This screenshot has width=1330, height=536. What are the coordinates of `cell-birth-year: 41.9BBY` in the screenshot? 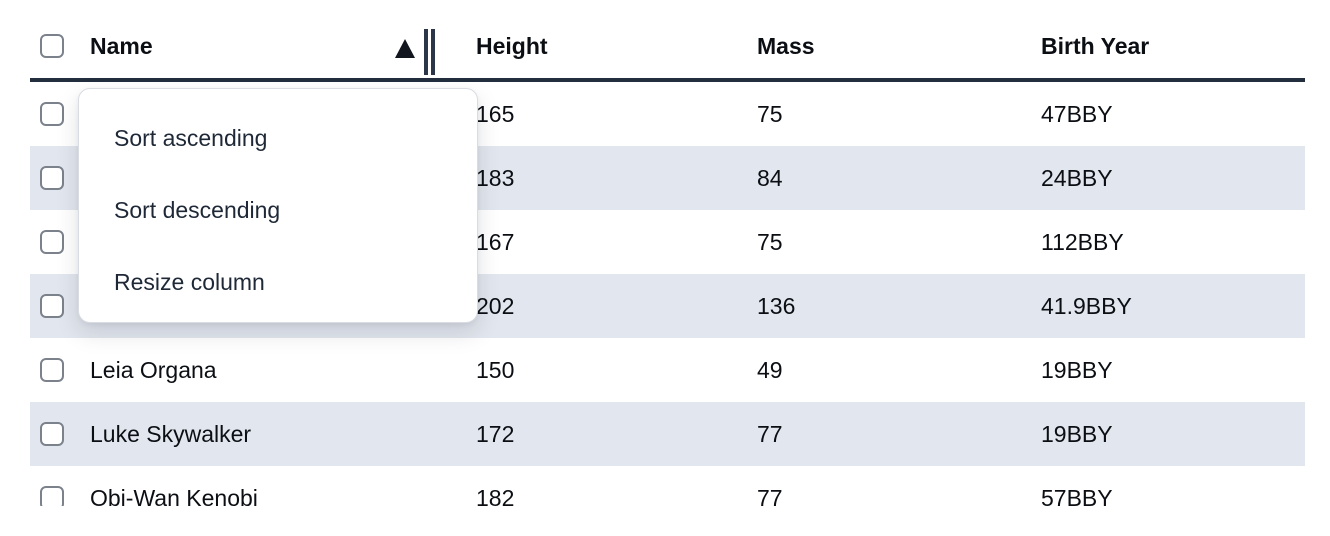 It's located at (1086, 305).